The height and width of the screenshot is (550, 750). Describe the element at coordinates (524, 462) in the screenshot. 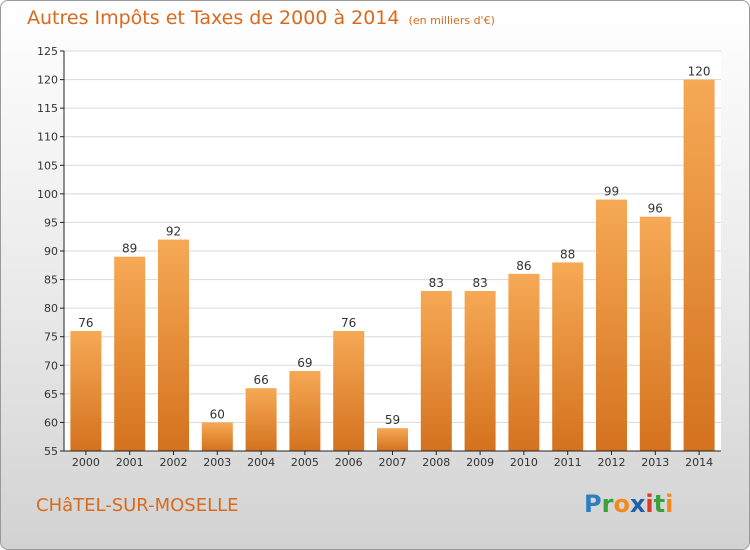

I see `x-tick-label: 2010` at that location.